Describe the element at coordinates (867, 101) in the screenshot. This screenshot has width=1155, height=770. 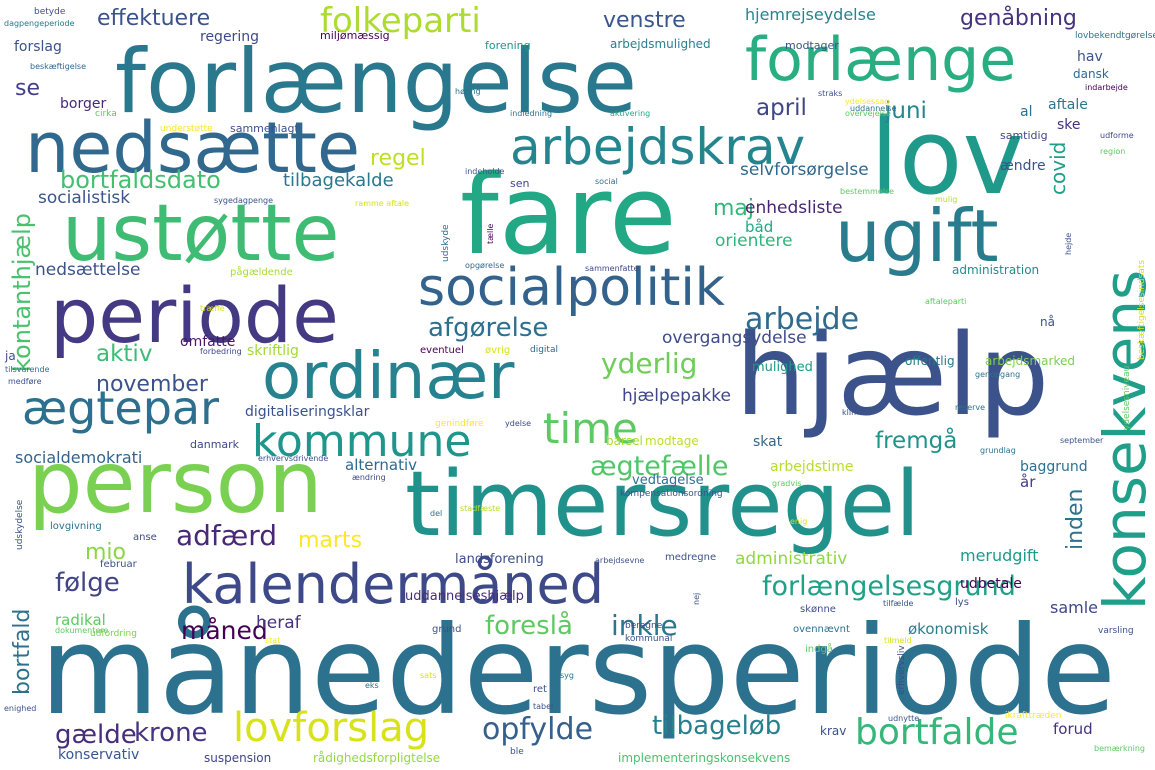
I see `word: ydelsessag` at that location.